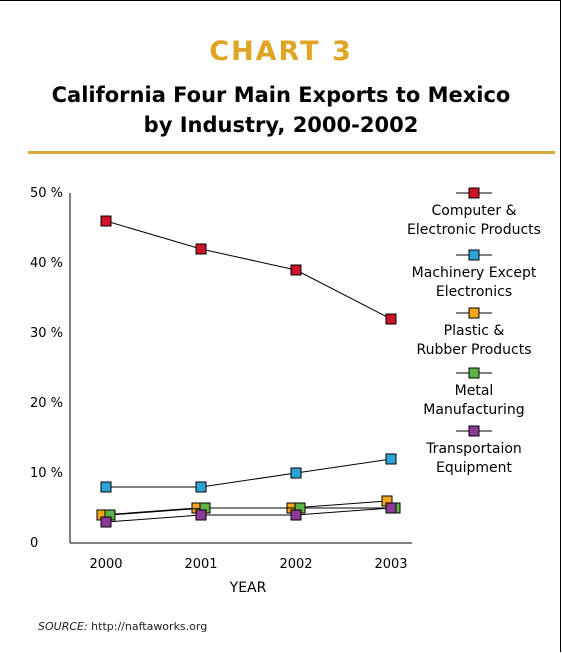  I want to click on legend-label-line: Equipment, so click(474, 468).